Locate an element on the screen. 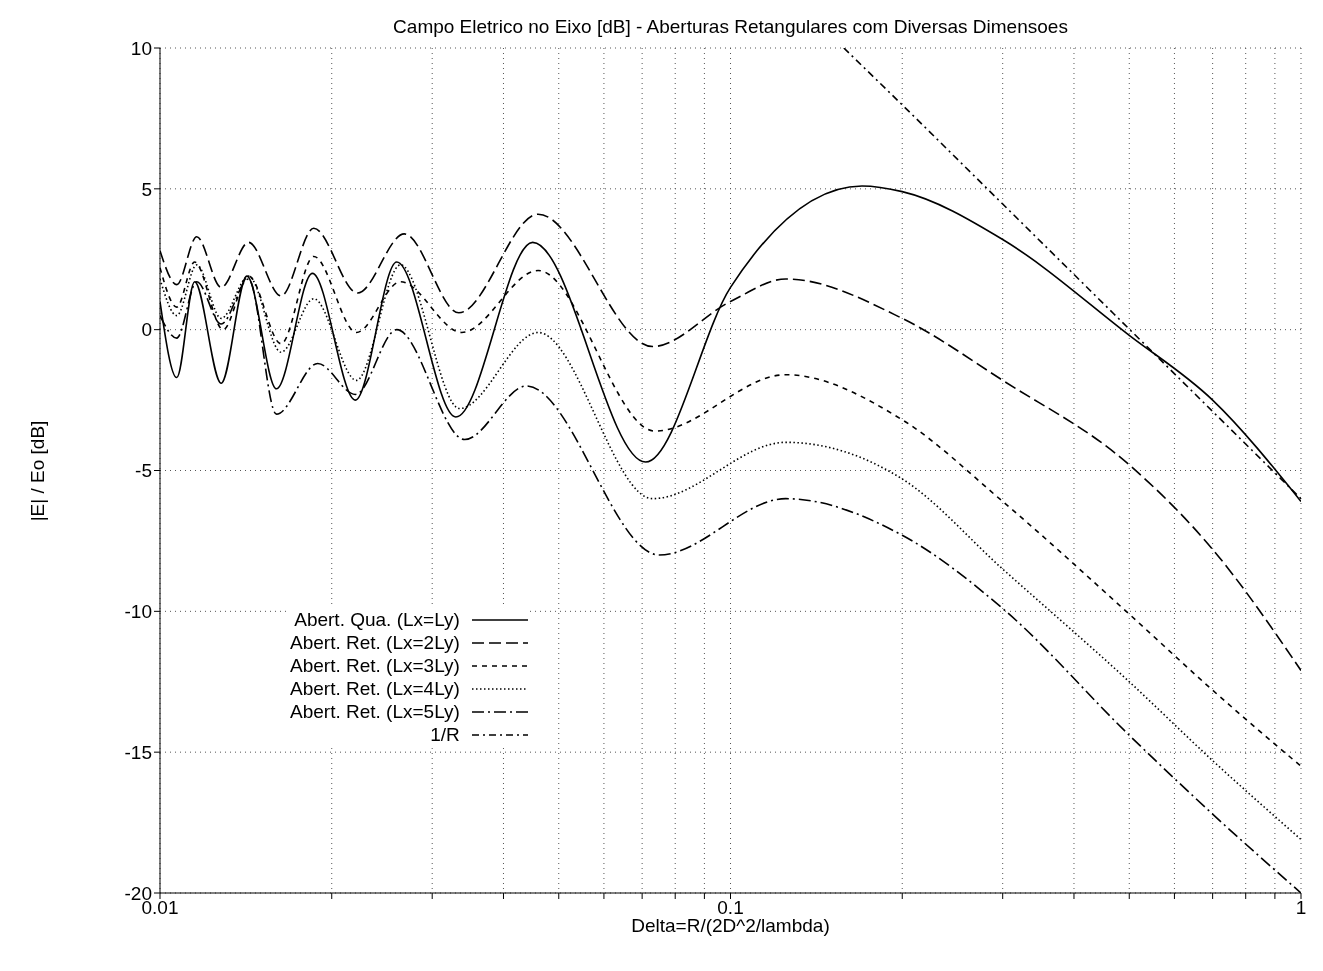  legend-label: Abert. Ret. (Lx=4Ly) is located at coordinates (375, 688).